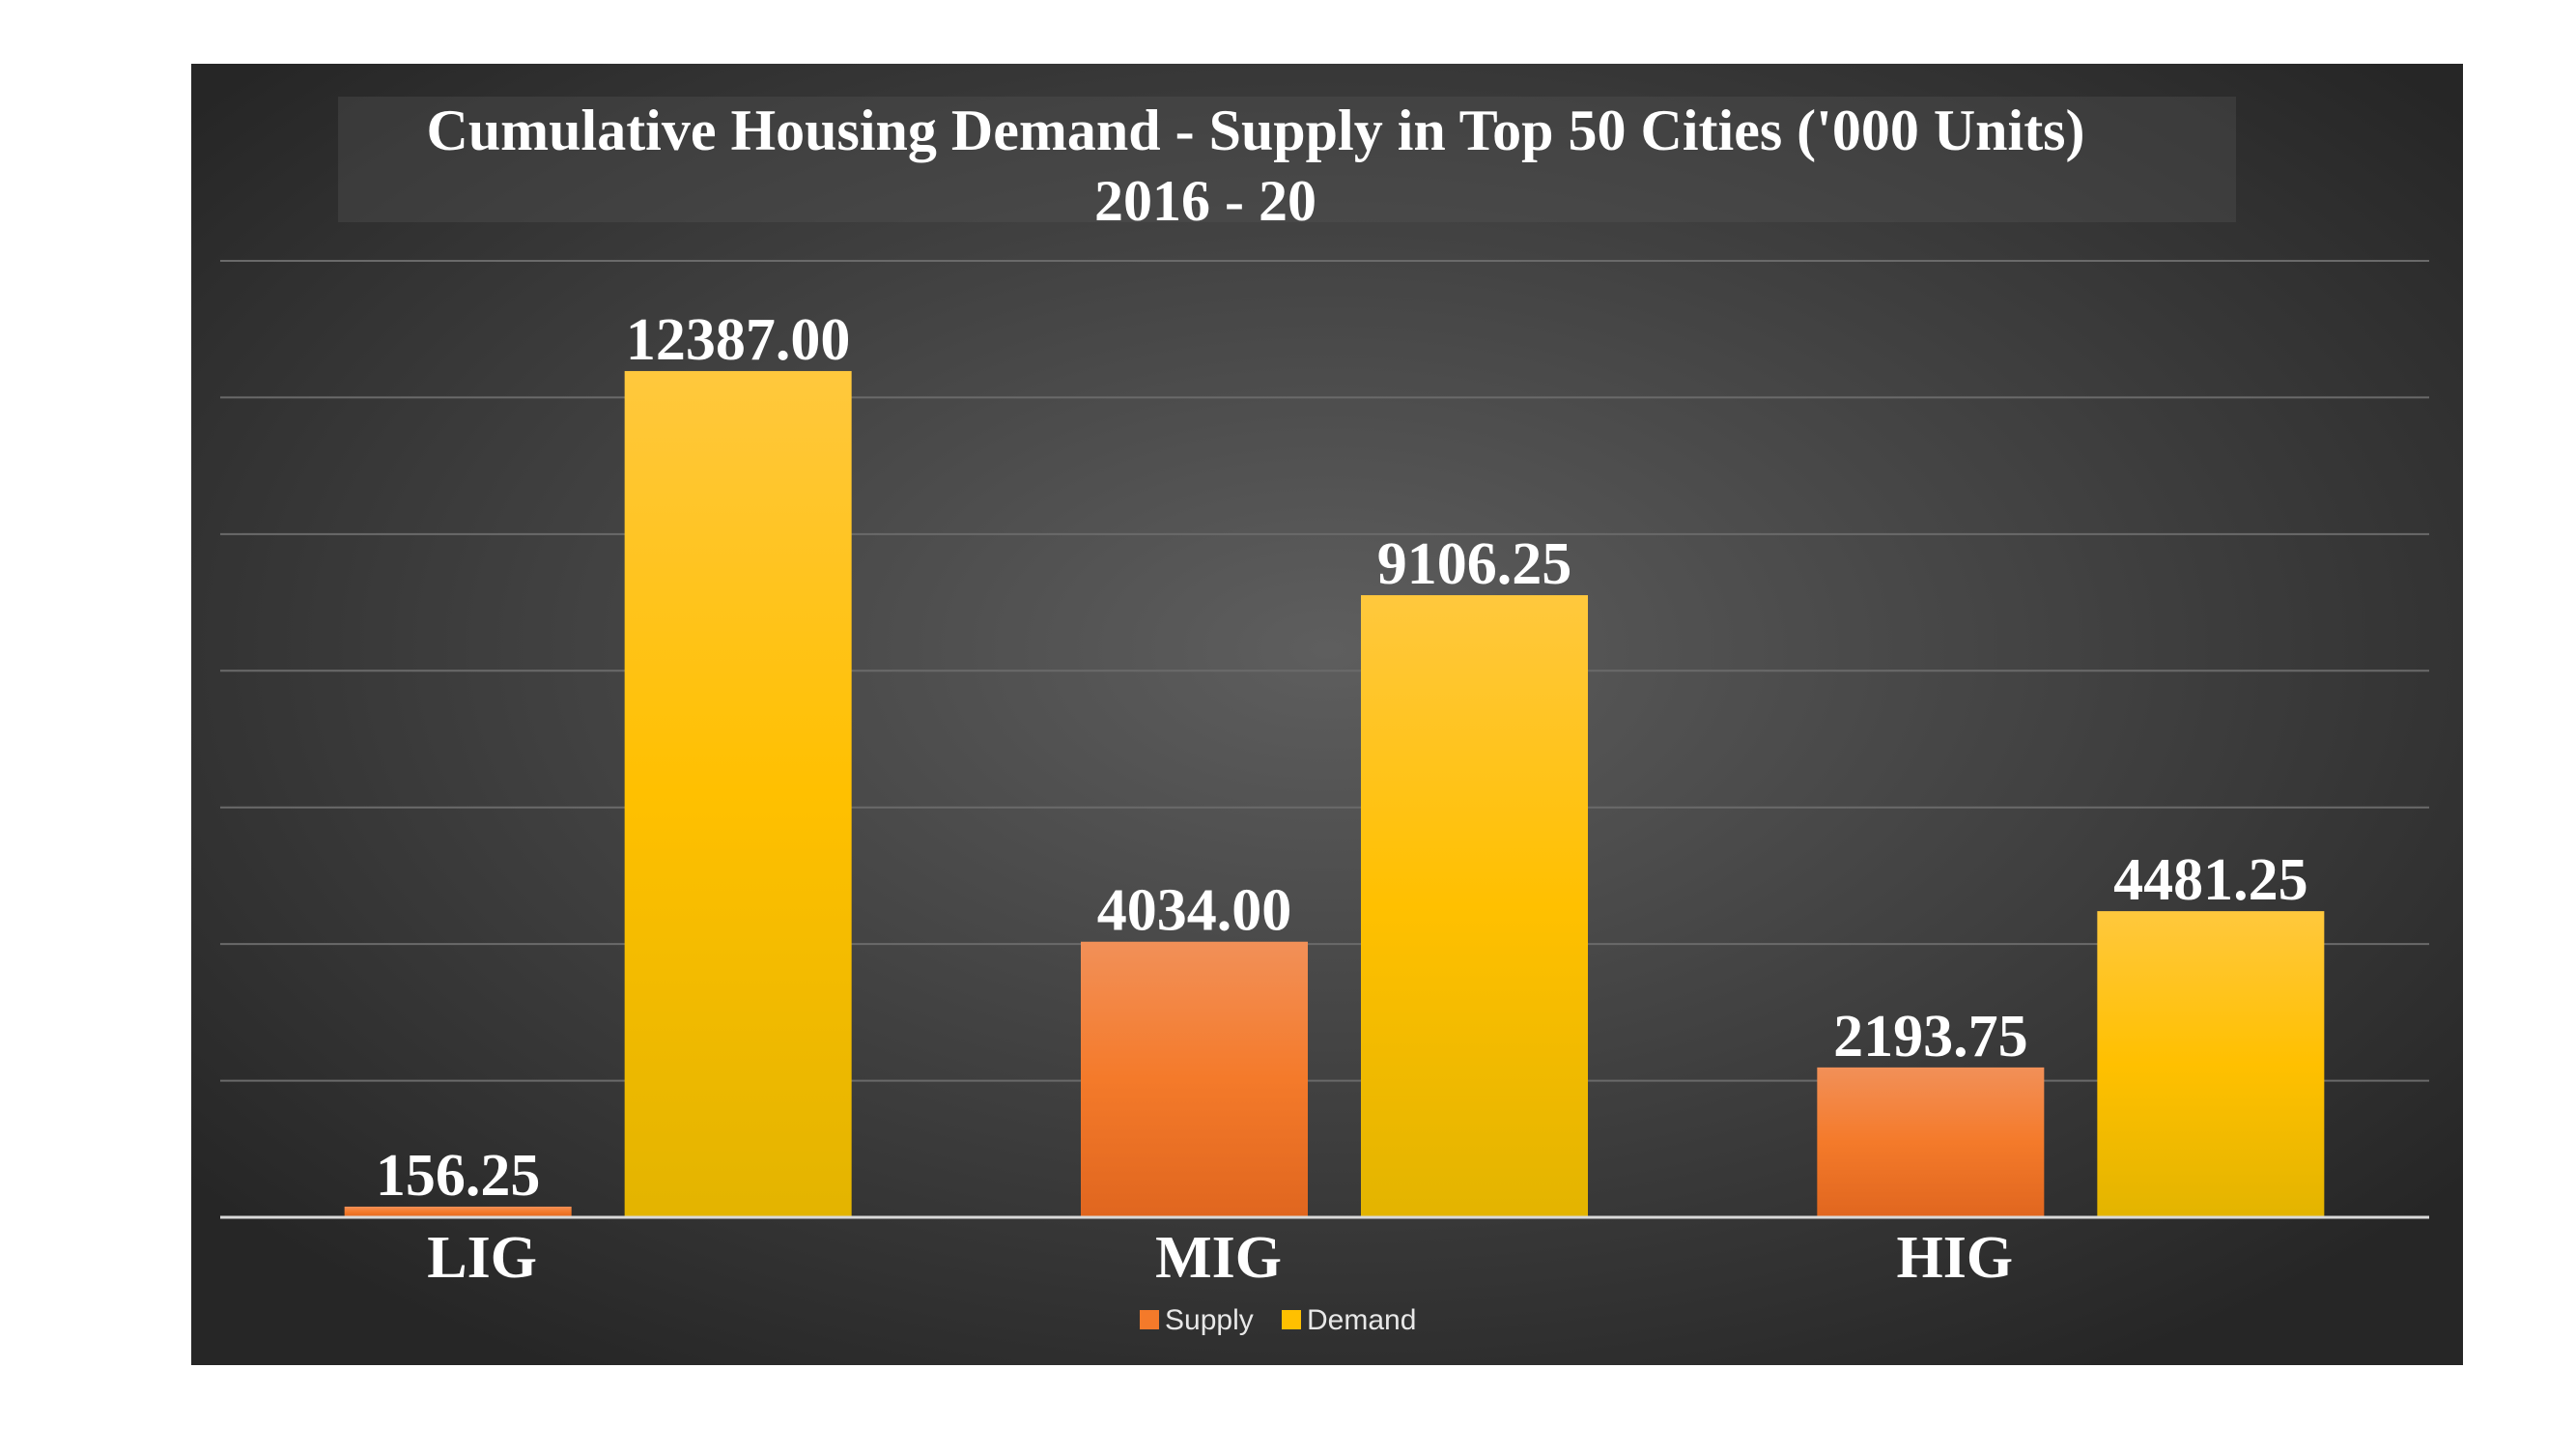 The height and width of the screenshot is (1454, 2576). I want to click on legend-swatch-supply, so click(1149, 1320).